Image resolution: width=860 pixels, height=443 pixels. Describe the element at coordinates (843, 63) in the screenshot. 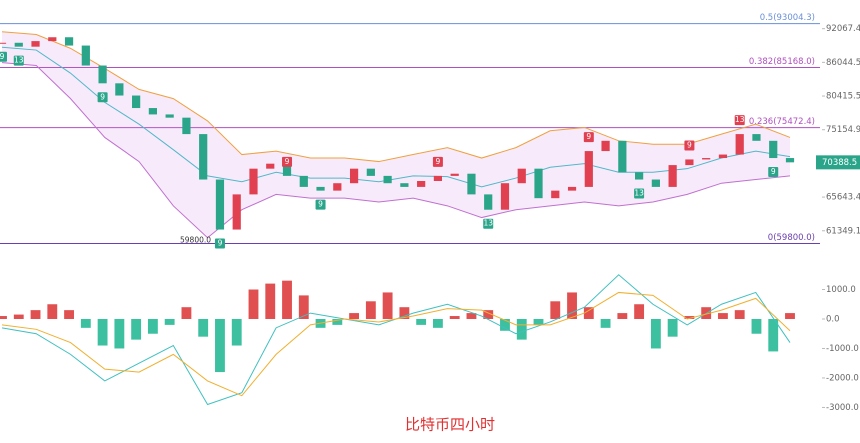

I see `y-tick-label: 86044.5` at that location.